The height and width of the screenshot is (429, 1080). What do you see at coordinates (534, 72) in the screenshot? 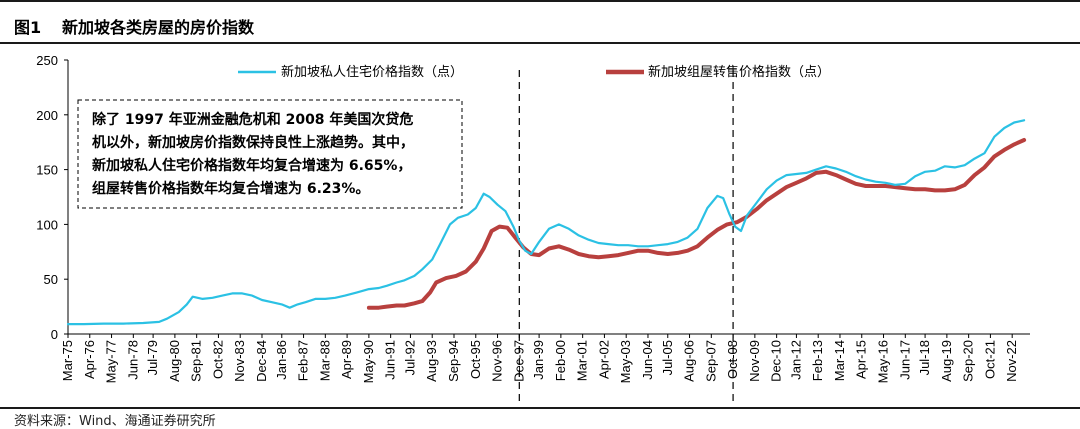
I see `legend: 新加坡私人住宅价格指数（点） 新加坡组屋转售价格指数（点）` at bounding box center [534, 72].